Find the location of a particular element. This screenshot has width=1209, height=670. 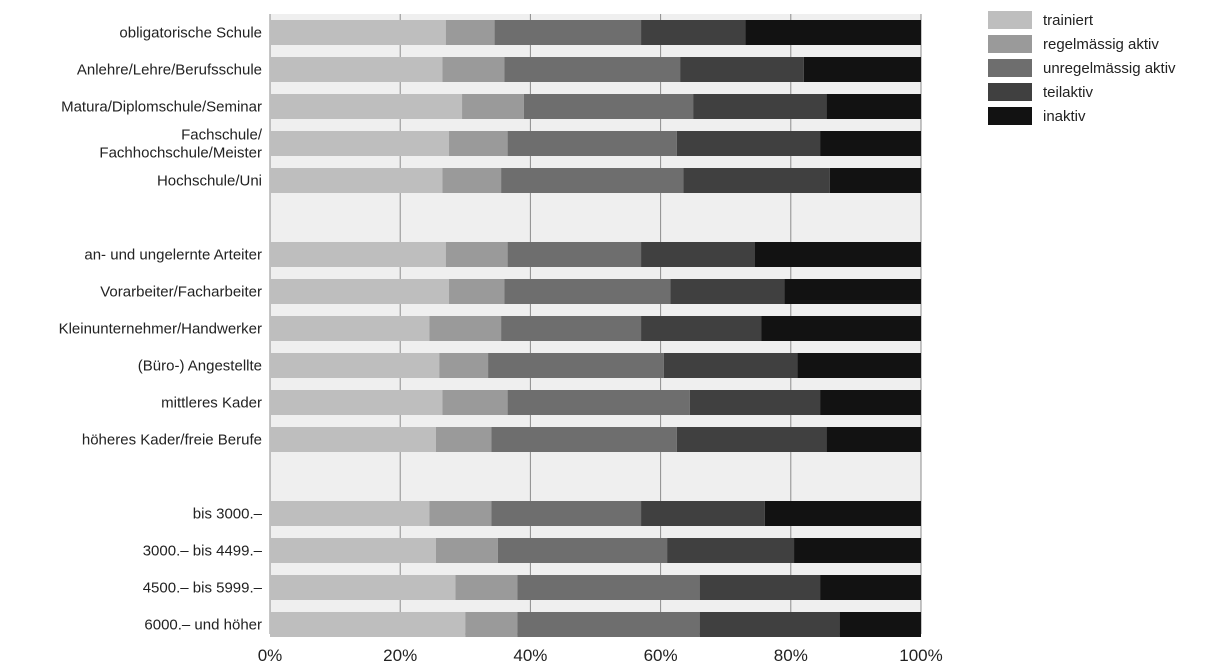

category-label: höheres Kader/freie Berufe is located at coordinates (172, 440).